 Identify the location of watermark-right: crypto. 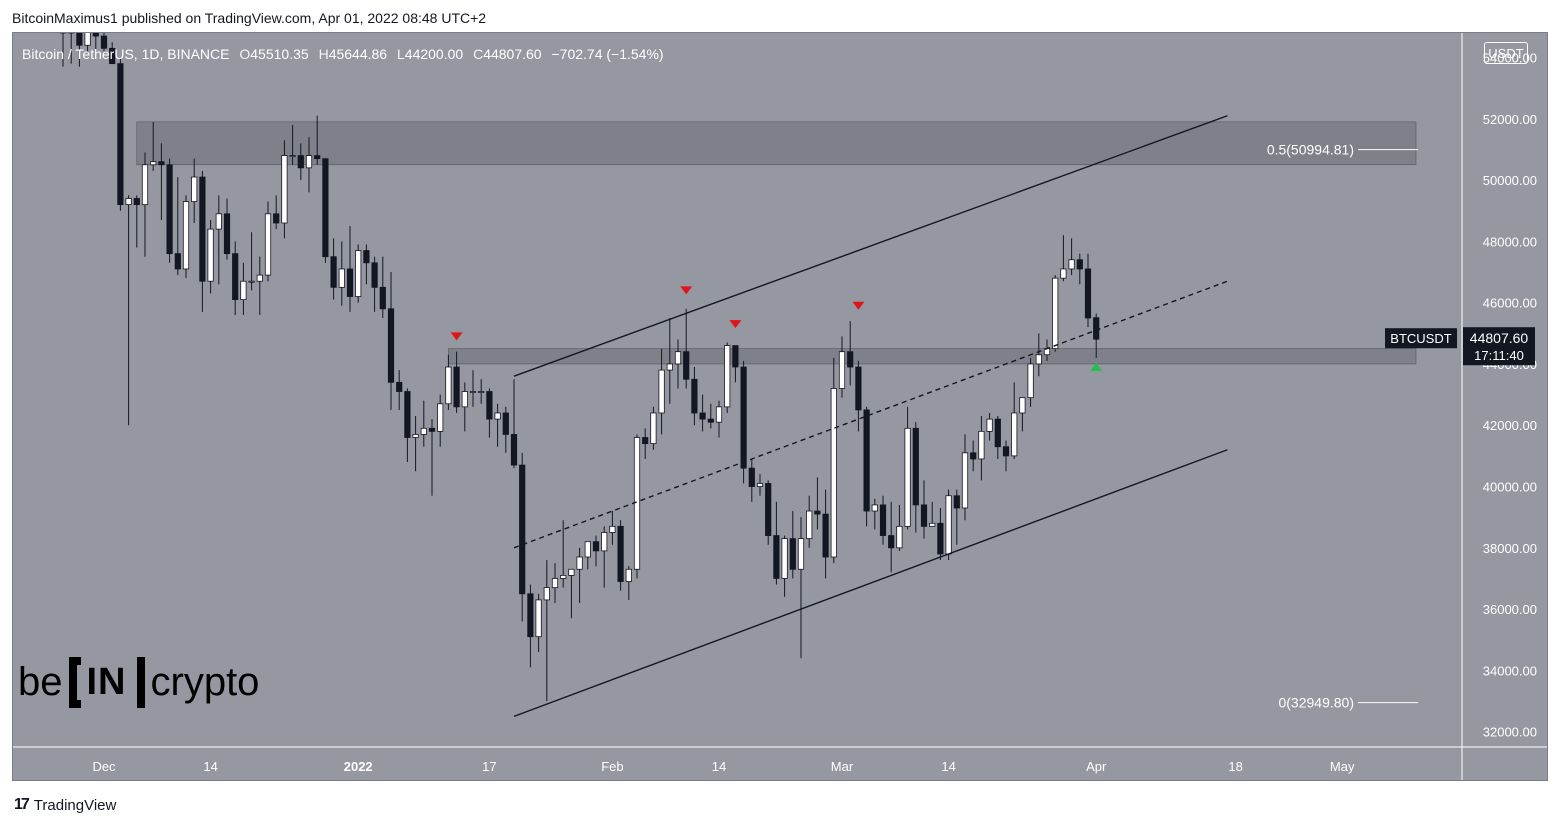
(205, 681).